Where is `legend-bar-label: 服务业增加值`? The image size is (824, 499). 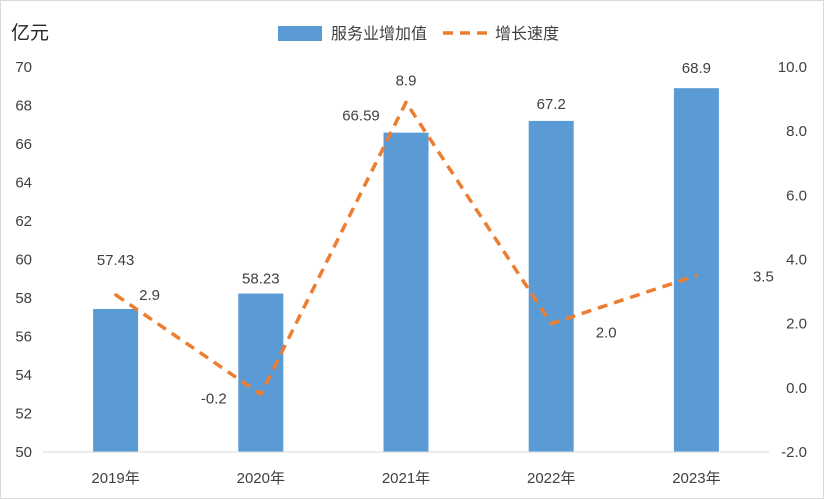
legend-bar-label: 服务业增加值 is located at coordinates (379, 34).